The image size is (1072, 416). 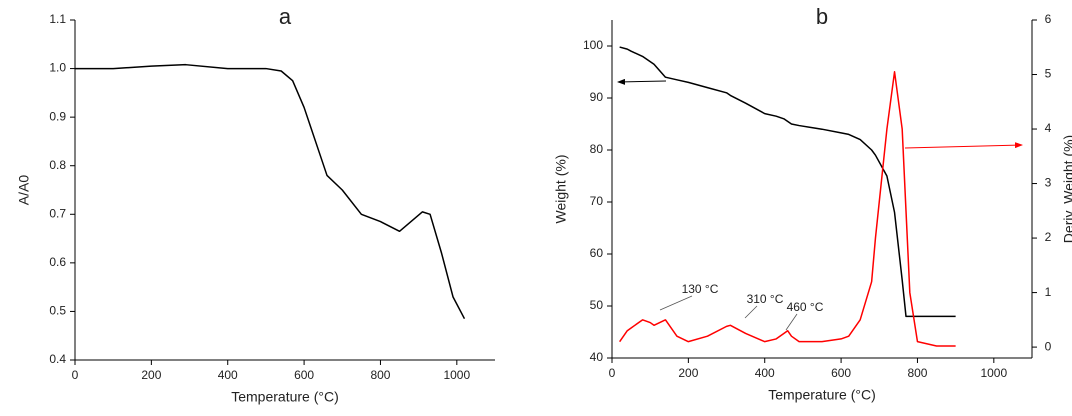 What do you see at coordinates (1048, 346) in the screenshot?
I see `y2-tick-label: 0` at bounding box center [1048, 346].